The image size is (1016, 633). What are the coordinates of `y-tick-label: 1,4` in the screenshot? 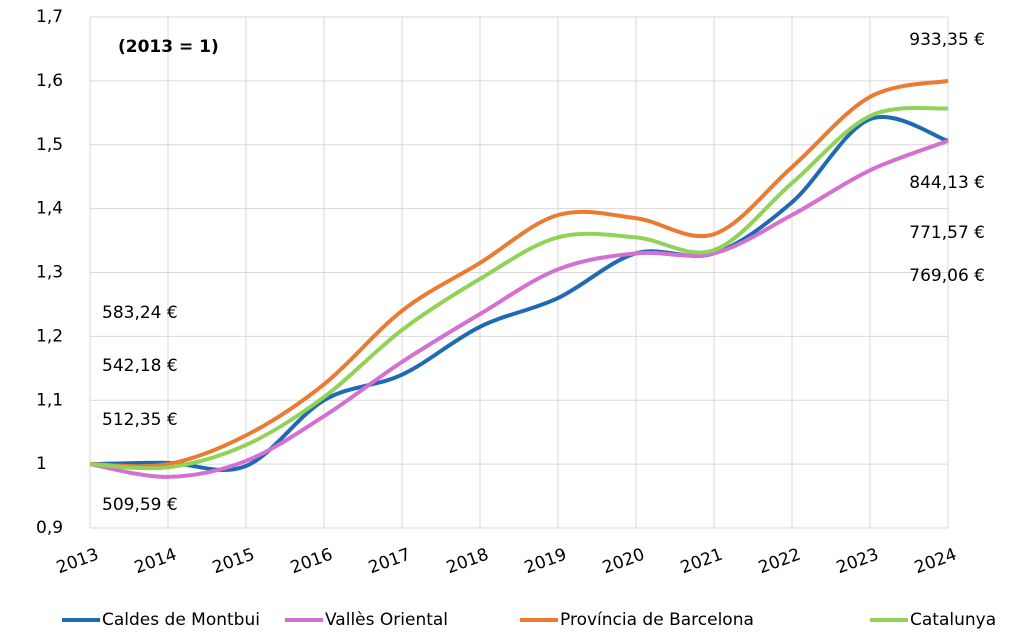 It's located at (49, 209).